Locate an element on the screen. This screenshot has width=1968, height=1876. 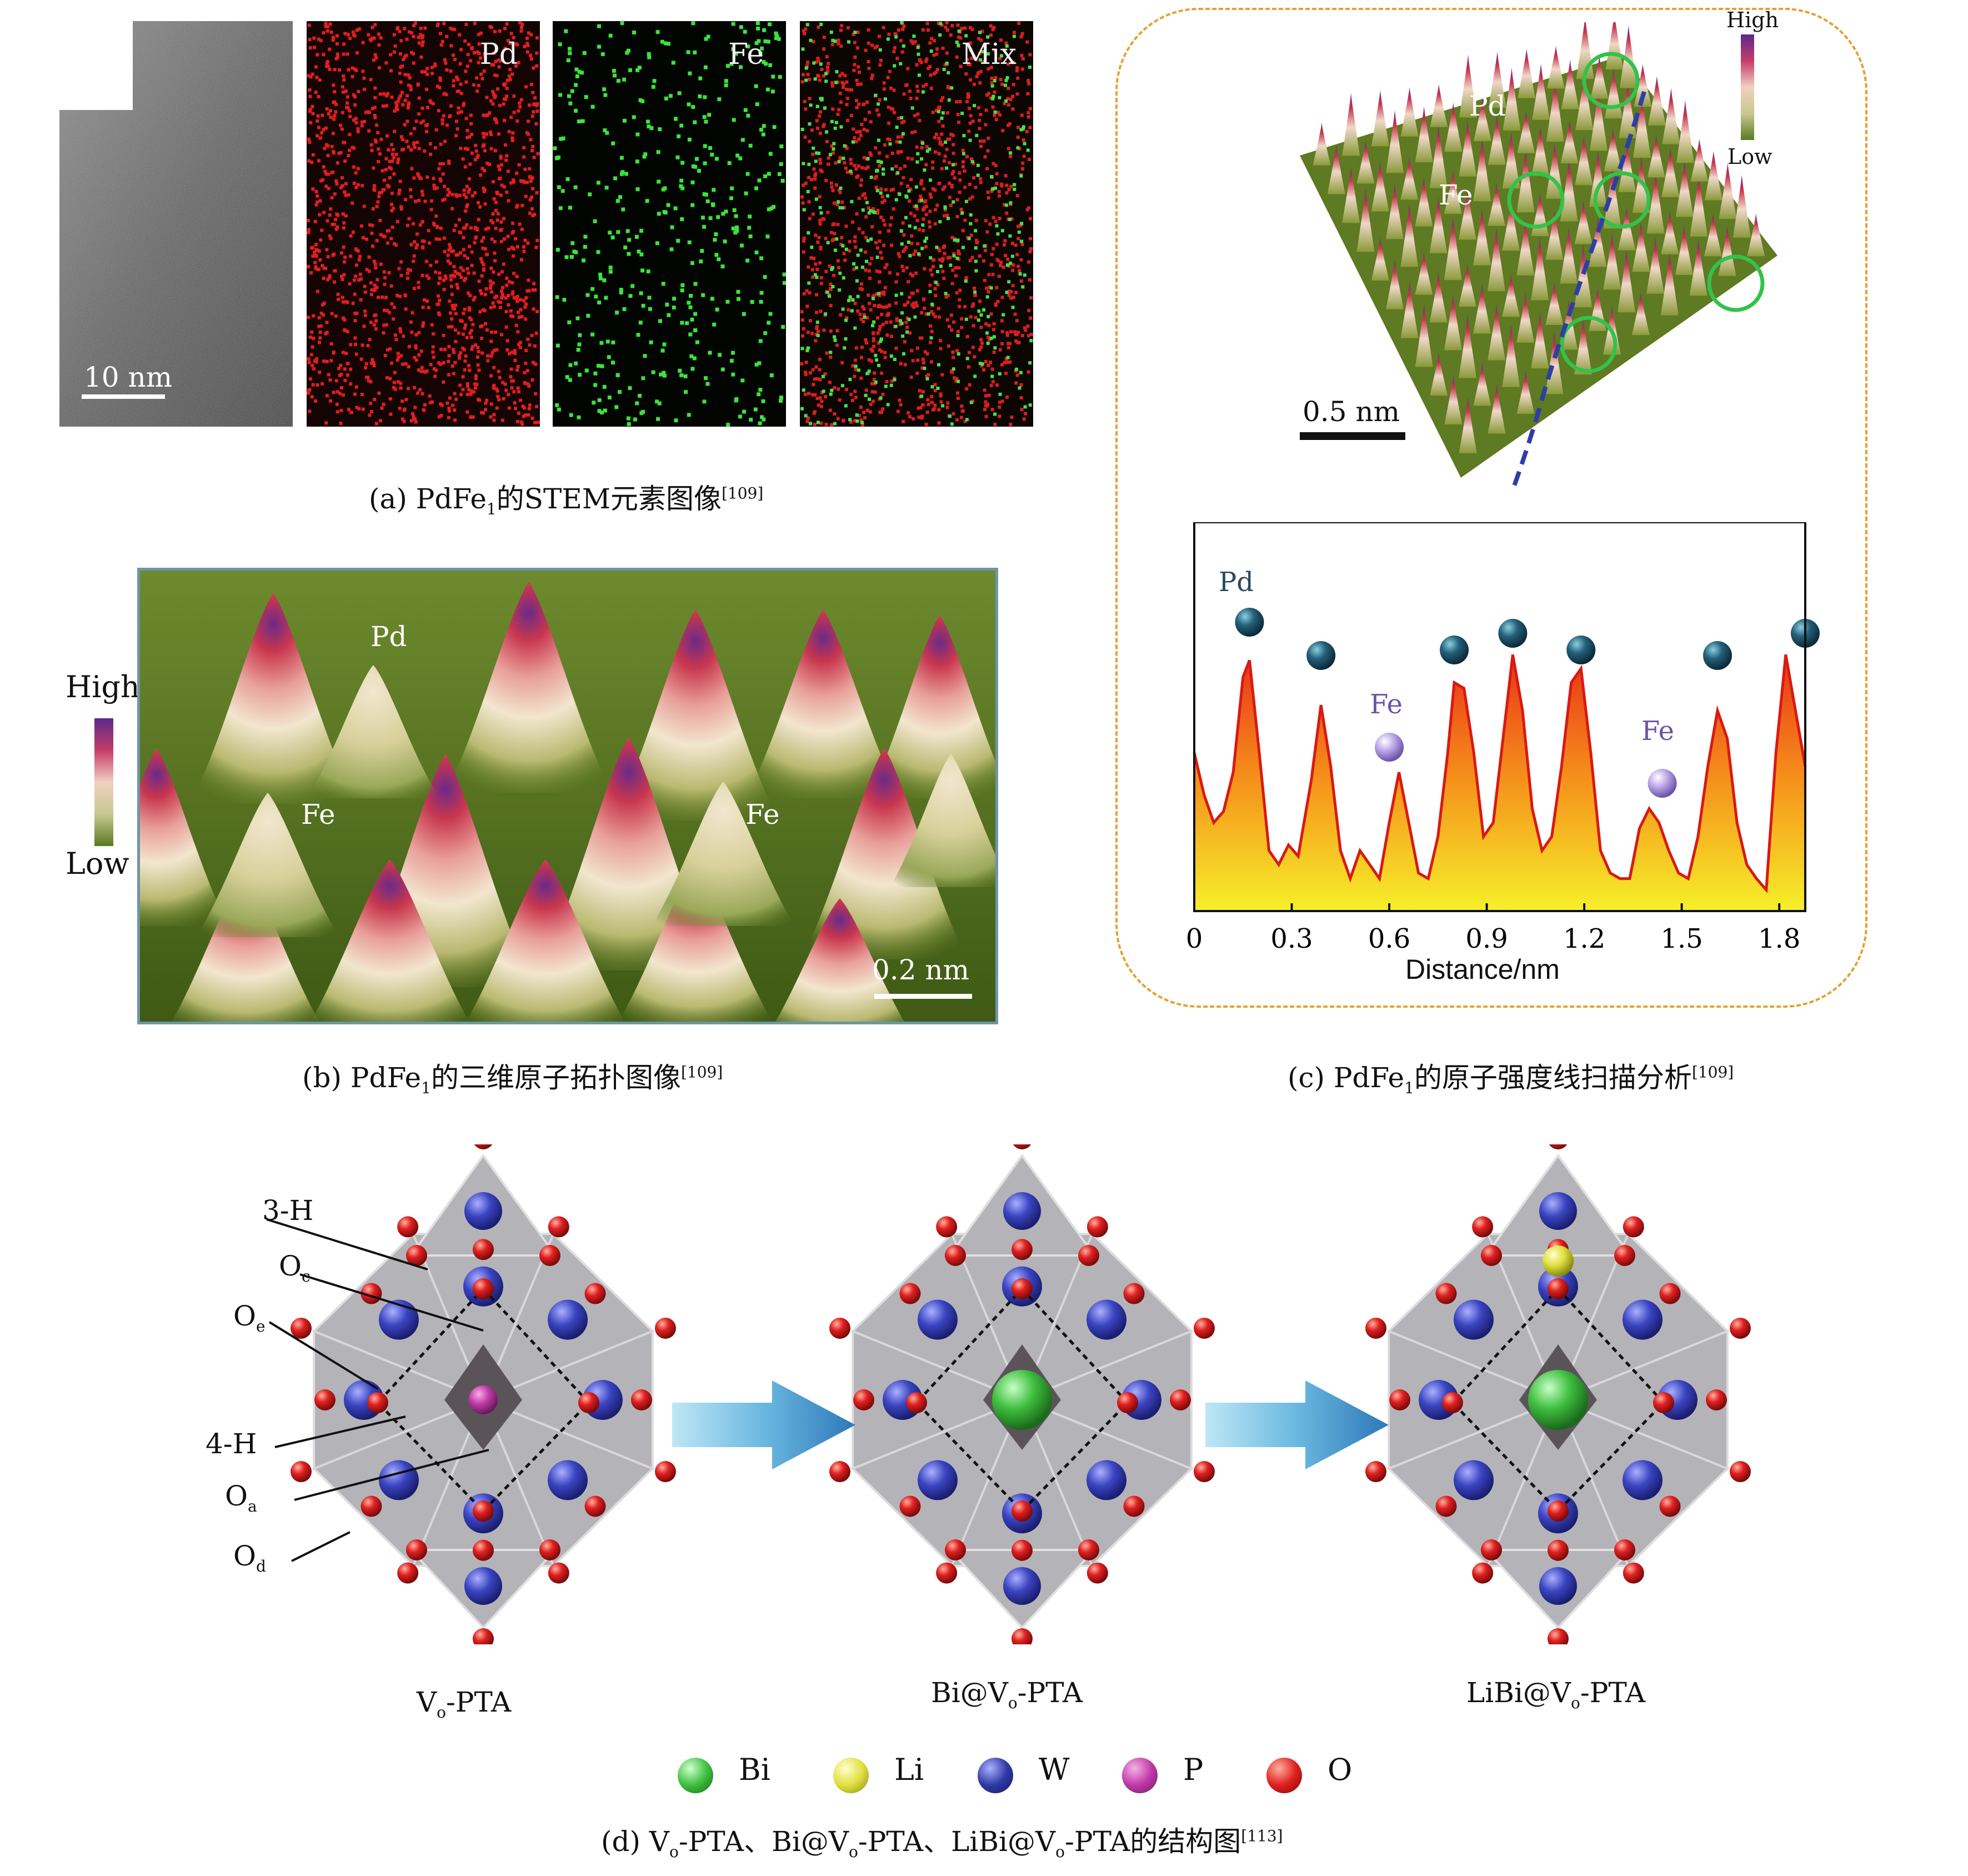
fe-site-marker is located at coordinates (1611, 80).